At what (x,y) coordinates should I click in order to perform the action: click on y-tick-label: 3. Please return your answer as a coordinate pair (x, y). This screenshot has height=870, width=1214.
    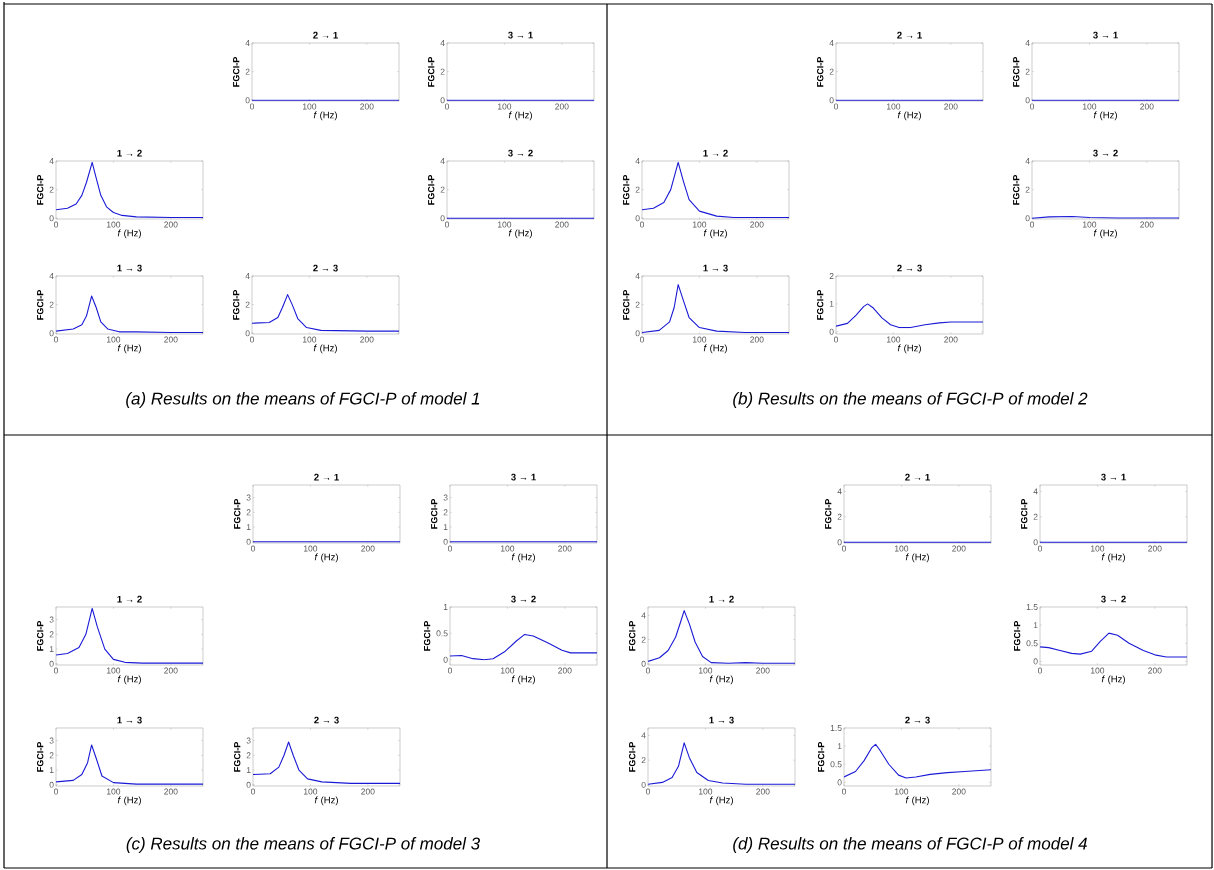
    Looking at the image, I should click on (51, 740).